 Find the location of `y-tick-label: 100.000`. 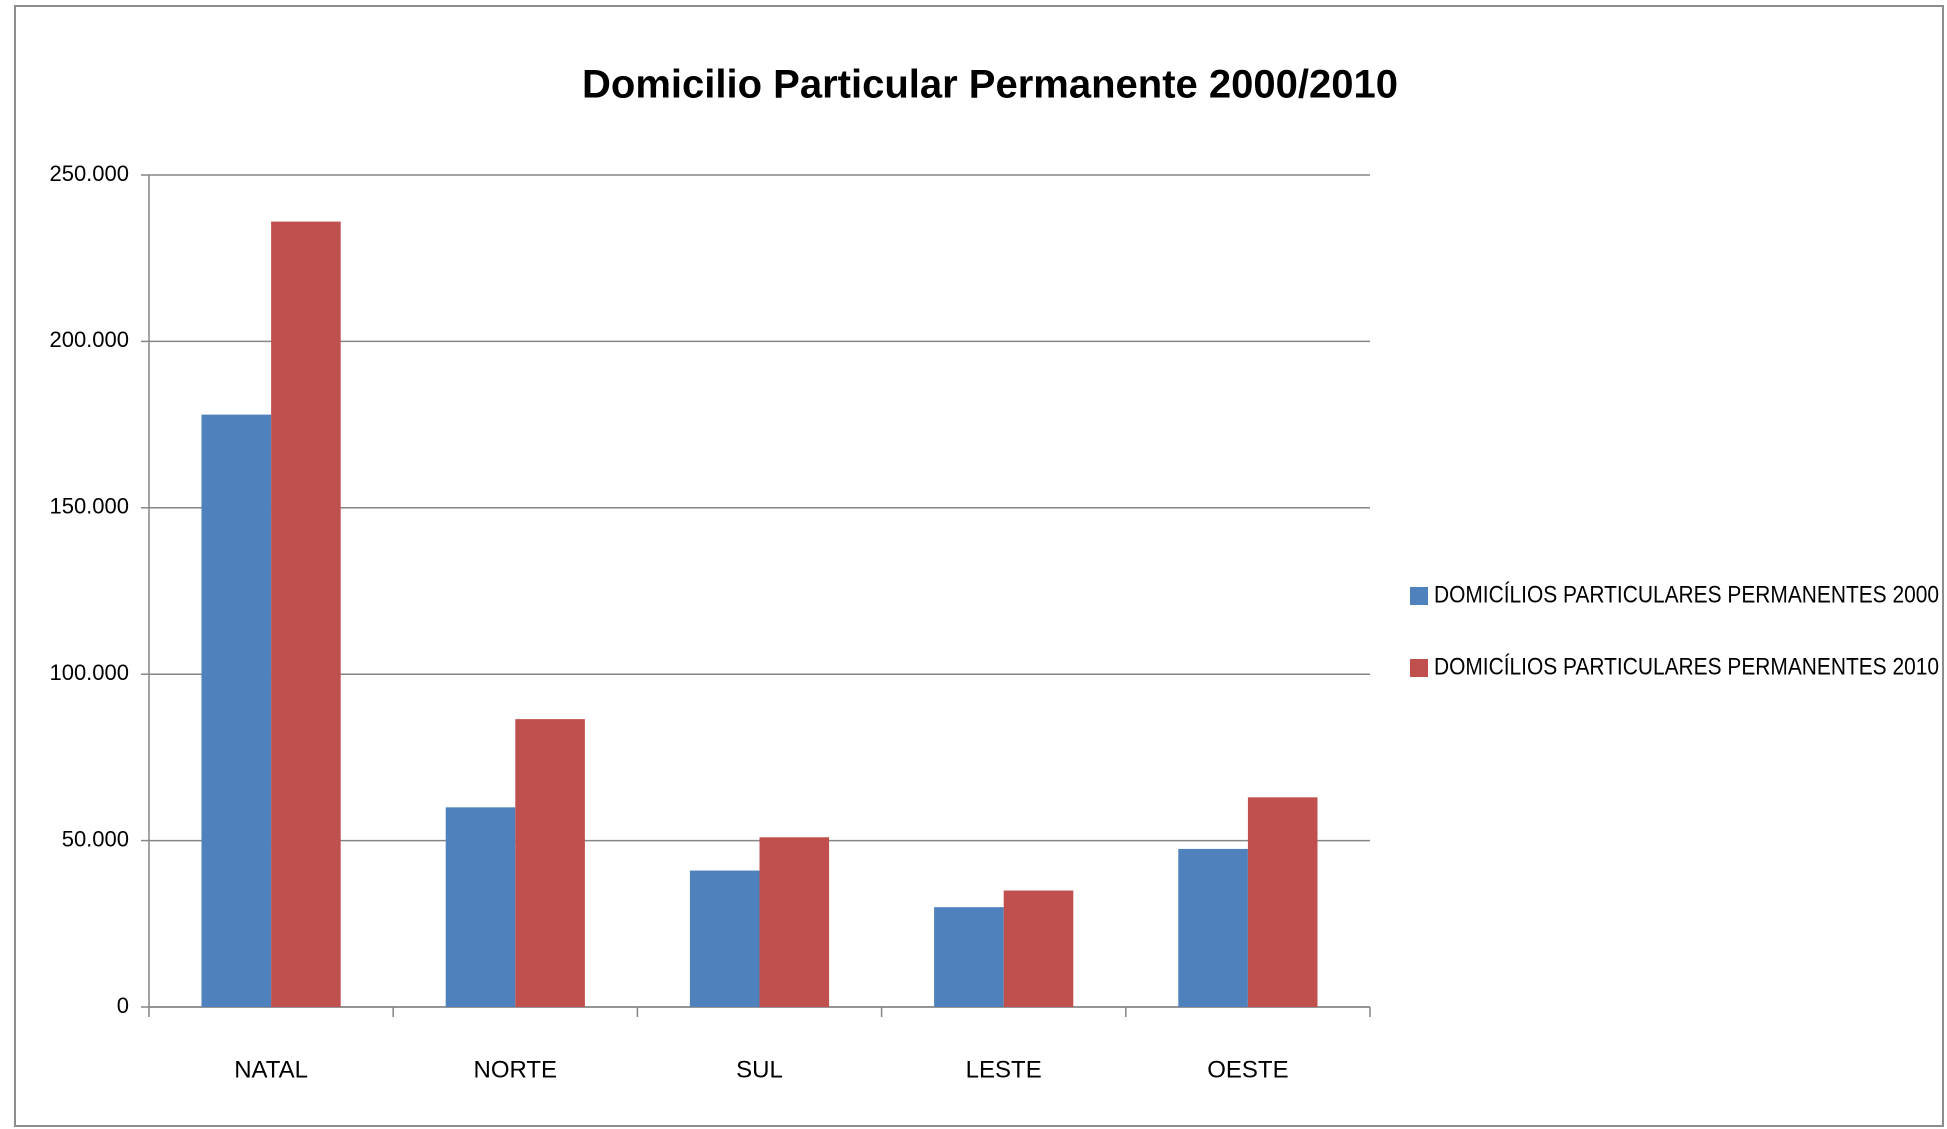

y-tick-label: 100.000 is located at coordinates (89, 672).